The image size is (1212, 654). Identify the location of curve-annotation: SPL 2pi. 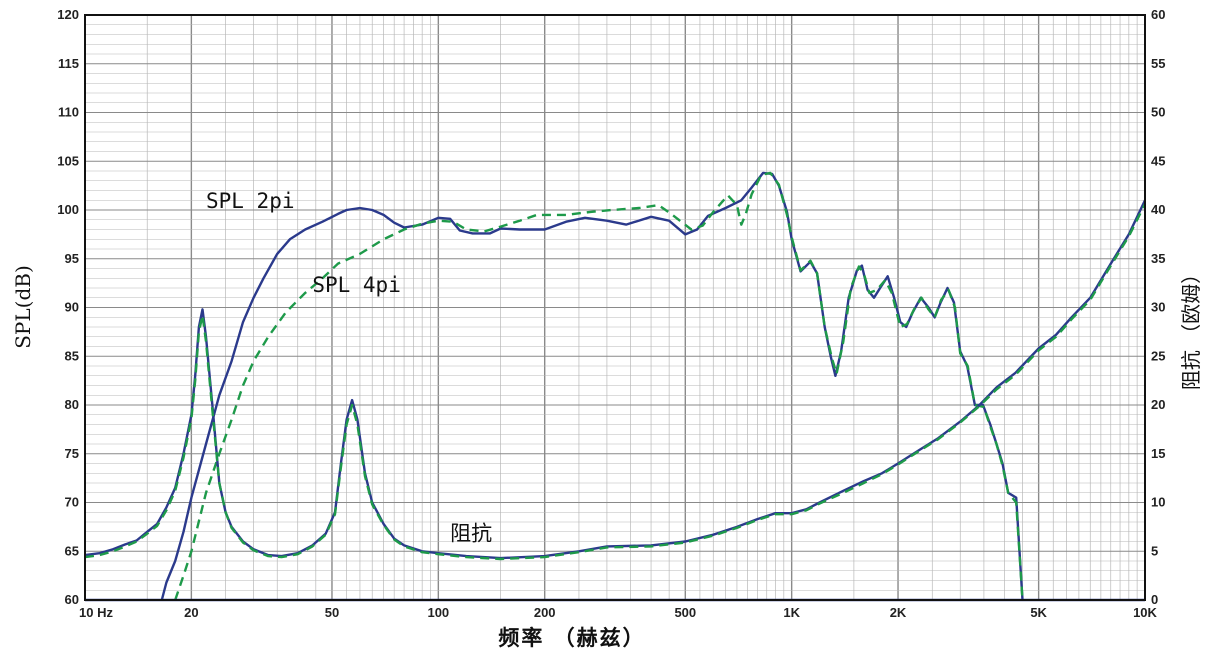
(250, 201).